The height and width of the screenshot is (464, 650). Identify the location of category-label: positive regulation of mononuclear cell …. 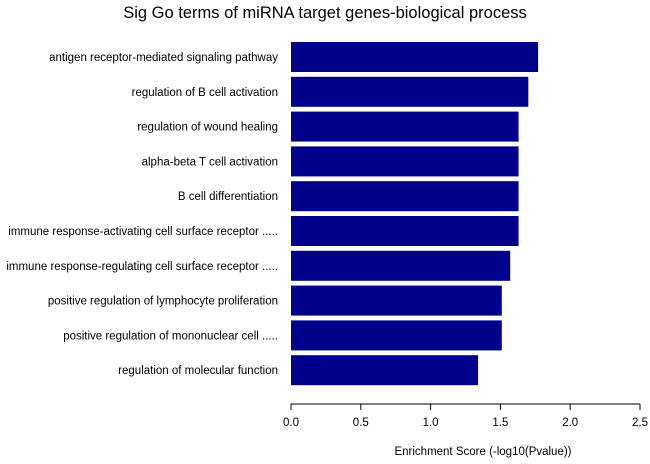
(170, 336).